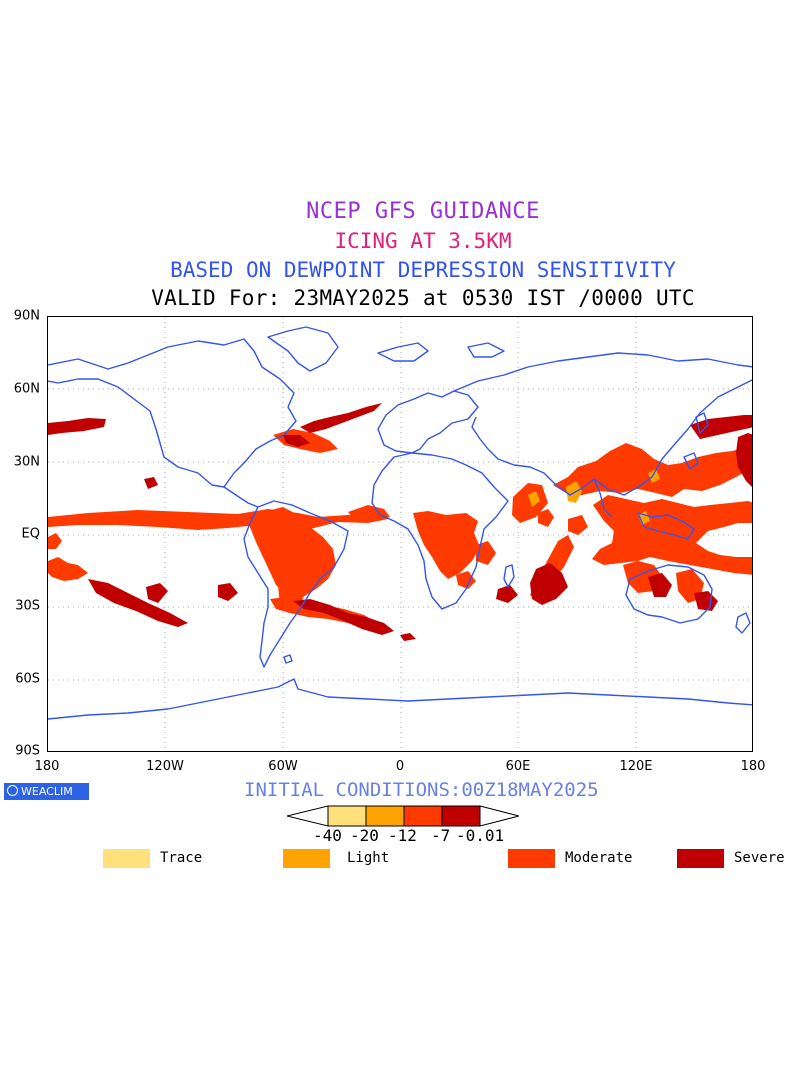 This screenshot has width=800, height=1067. Describe the element at coordinates (26, 316) in the screenshot. I see `lat-label-90n: 90N` at that location.